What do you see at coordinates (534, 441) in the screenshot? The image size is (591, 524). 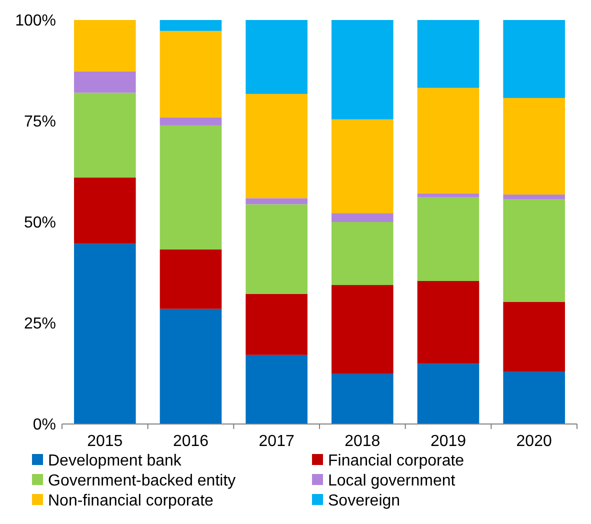 I see `x-tick-label: 2020` at bounding box center [534, 441].